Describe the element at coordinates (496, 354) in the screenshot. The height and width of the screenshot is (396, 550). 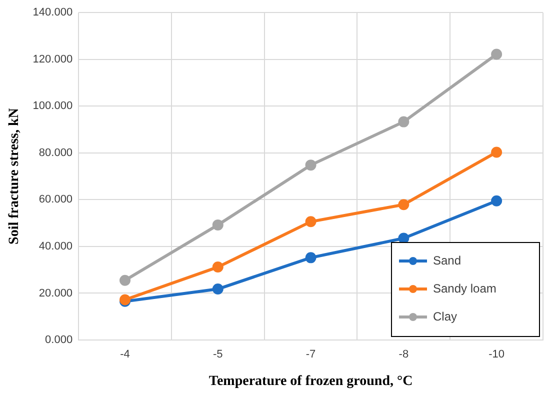
I see `x-tick-label: -10` at that location.